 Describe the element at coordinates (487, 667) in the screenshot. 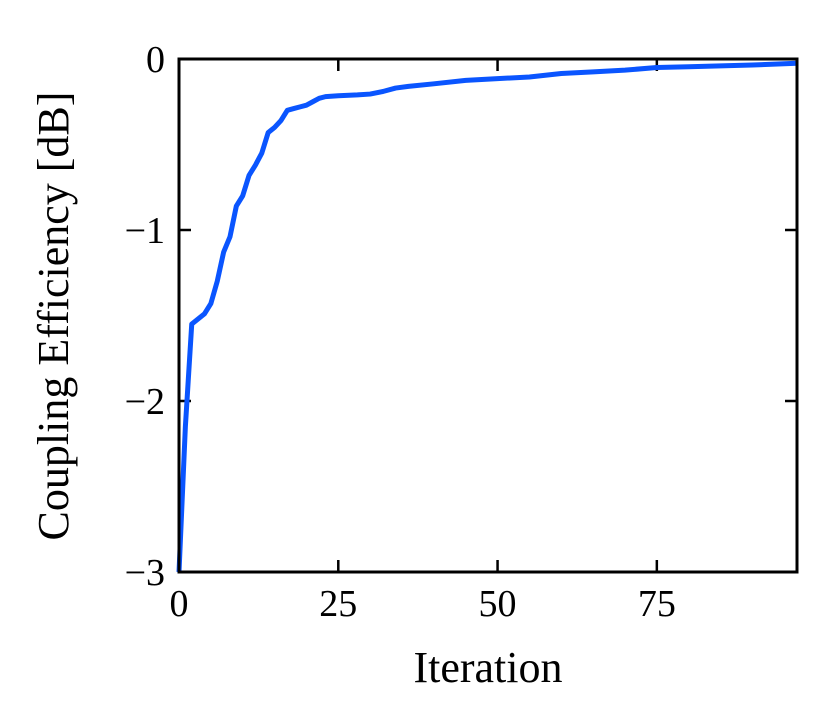

I see `x-axis-label: Iteration` at that location.